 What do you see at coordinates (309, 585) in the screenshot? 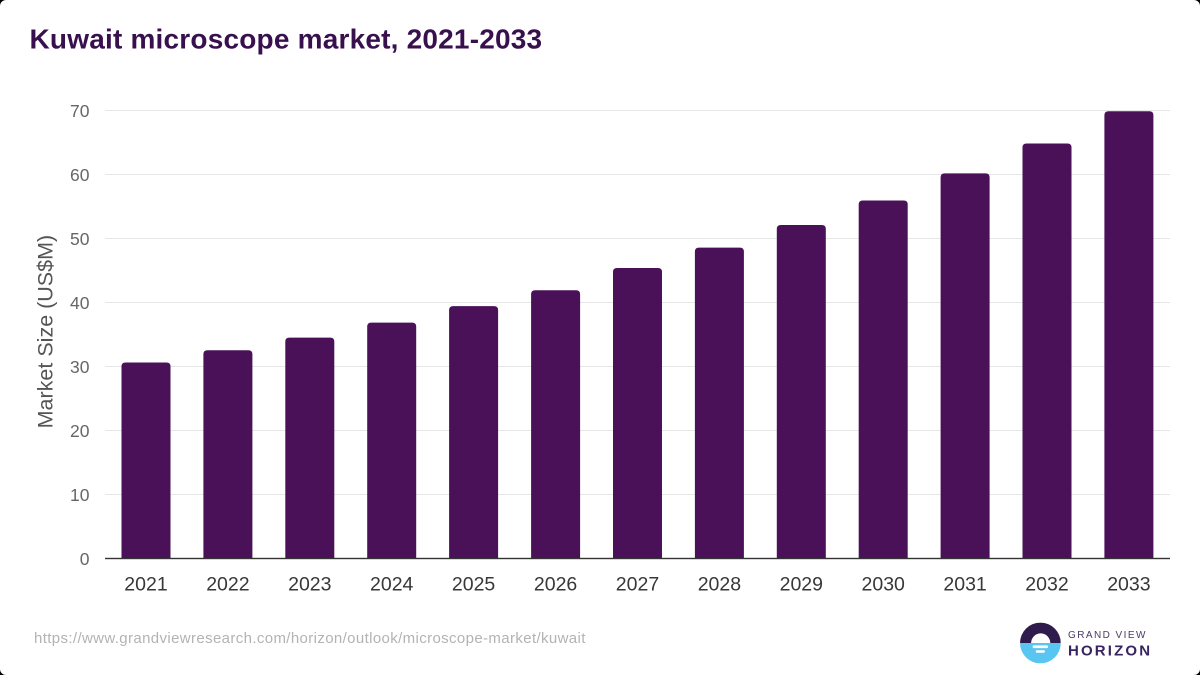
I see `svg-text: 2023` at bounding box center [309, 585].